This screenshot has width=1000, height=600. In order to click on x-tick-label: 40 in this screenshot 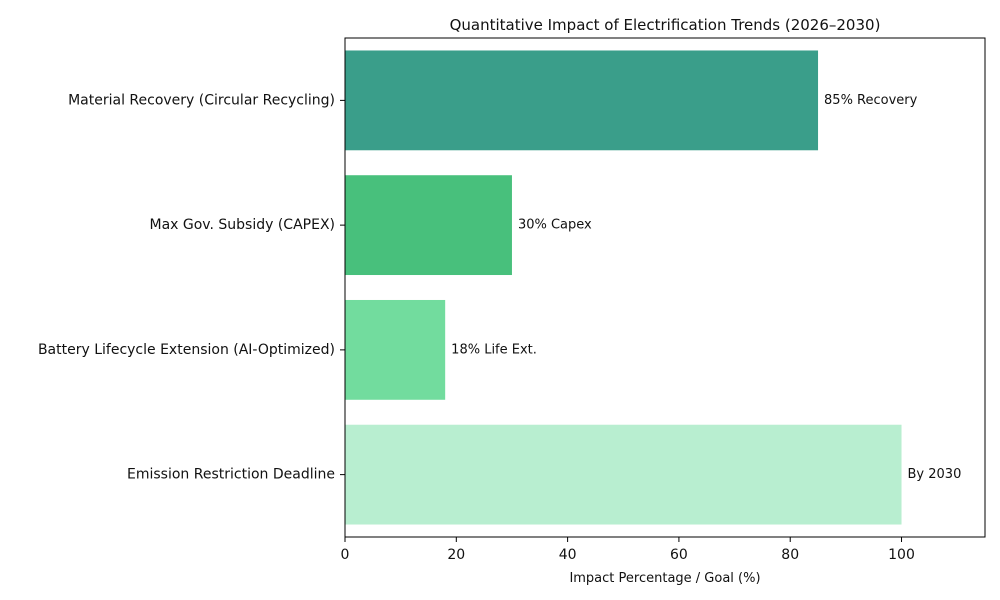, I will do `click(568, 555)`.